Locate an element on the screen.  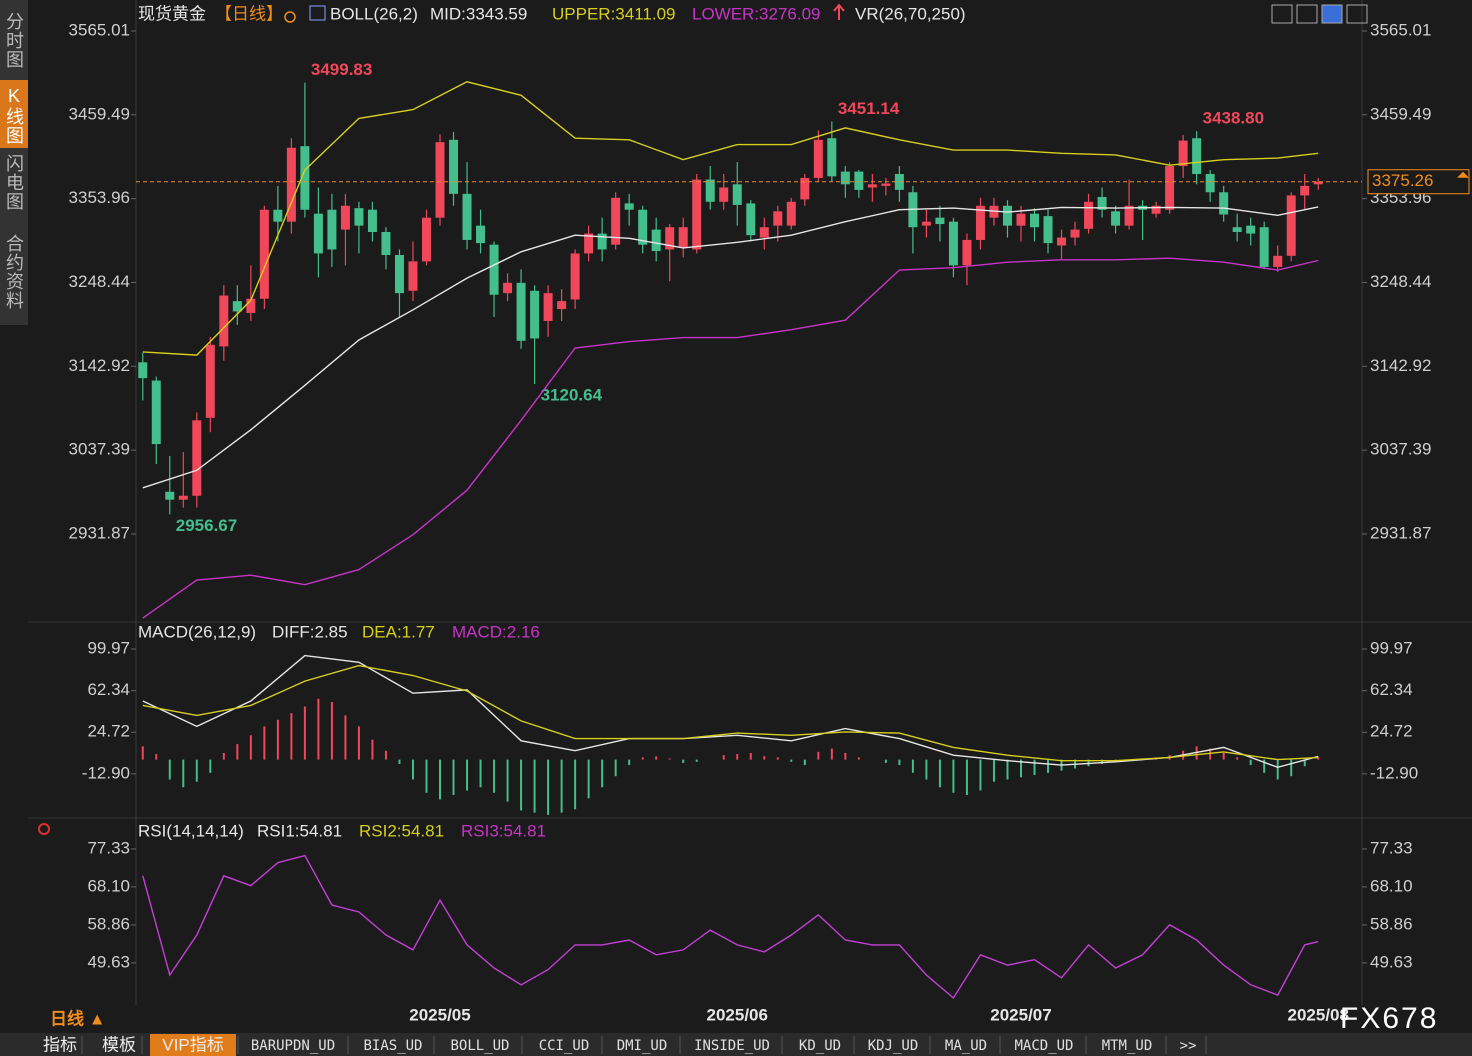
x-tick-label: 2025/08 is located at coordinates (1318, 1014).